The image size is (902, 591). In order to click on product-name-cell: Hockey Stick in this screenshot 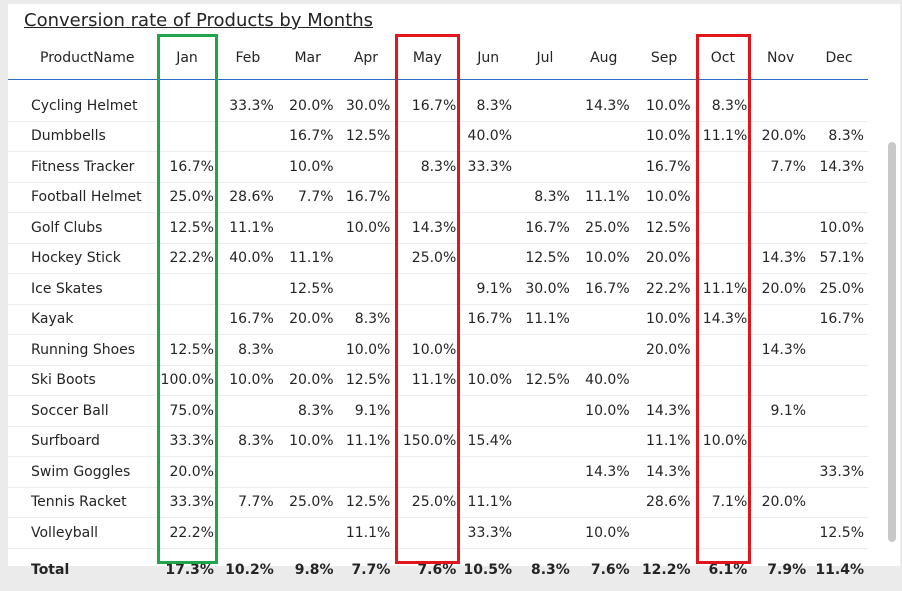, I will do `click(82, 258)`.